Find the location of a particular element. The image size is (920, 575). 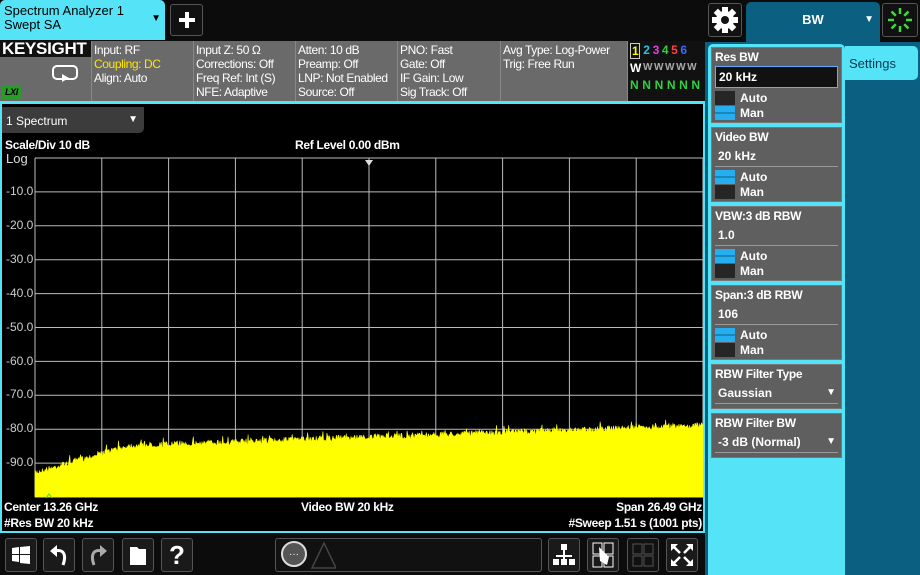

video-bw-group: Video BW 20 kHz Auto Man is located at coordinates (776, 164).